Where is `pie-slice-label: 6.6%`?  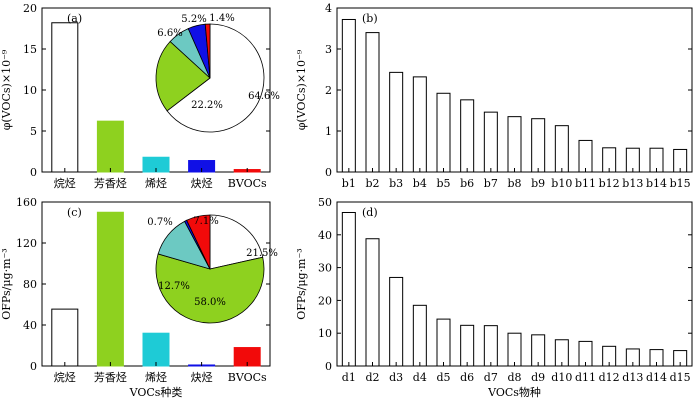
pie-slice-label: 6.6% is located at coordinates (169, 33).